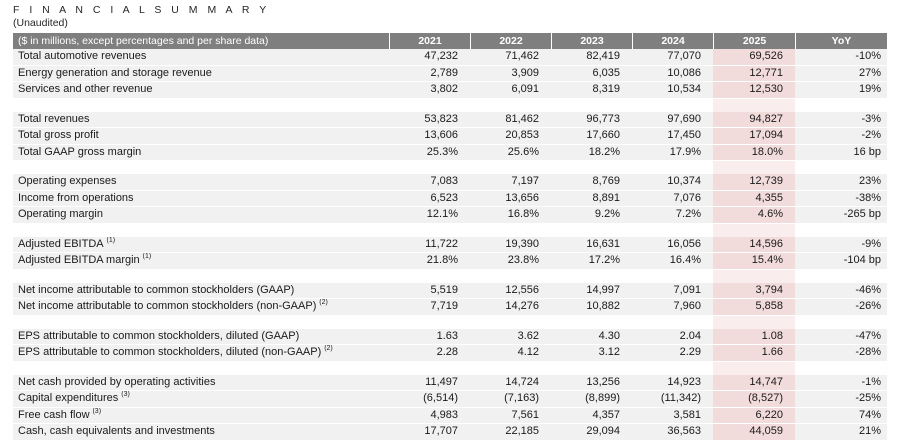 This screenshot has height=440, width=900. What do you see at coordinates (684, 181) in the screenshot?
I see `cell-2024: 10,374` at bounding box center [684, 181].